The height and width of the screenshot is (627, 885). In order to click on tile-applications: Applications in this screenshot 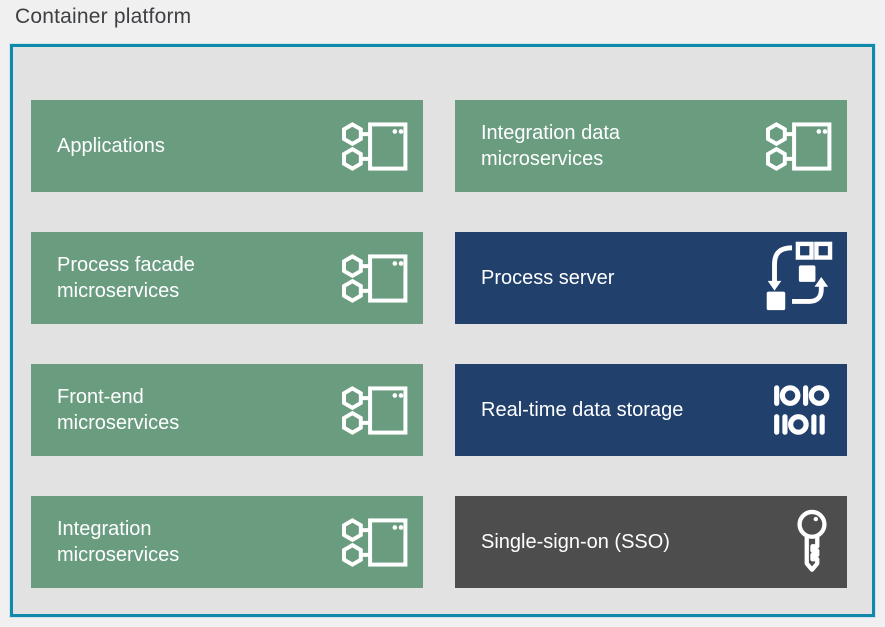, I will do `click(227, 146)`.